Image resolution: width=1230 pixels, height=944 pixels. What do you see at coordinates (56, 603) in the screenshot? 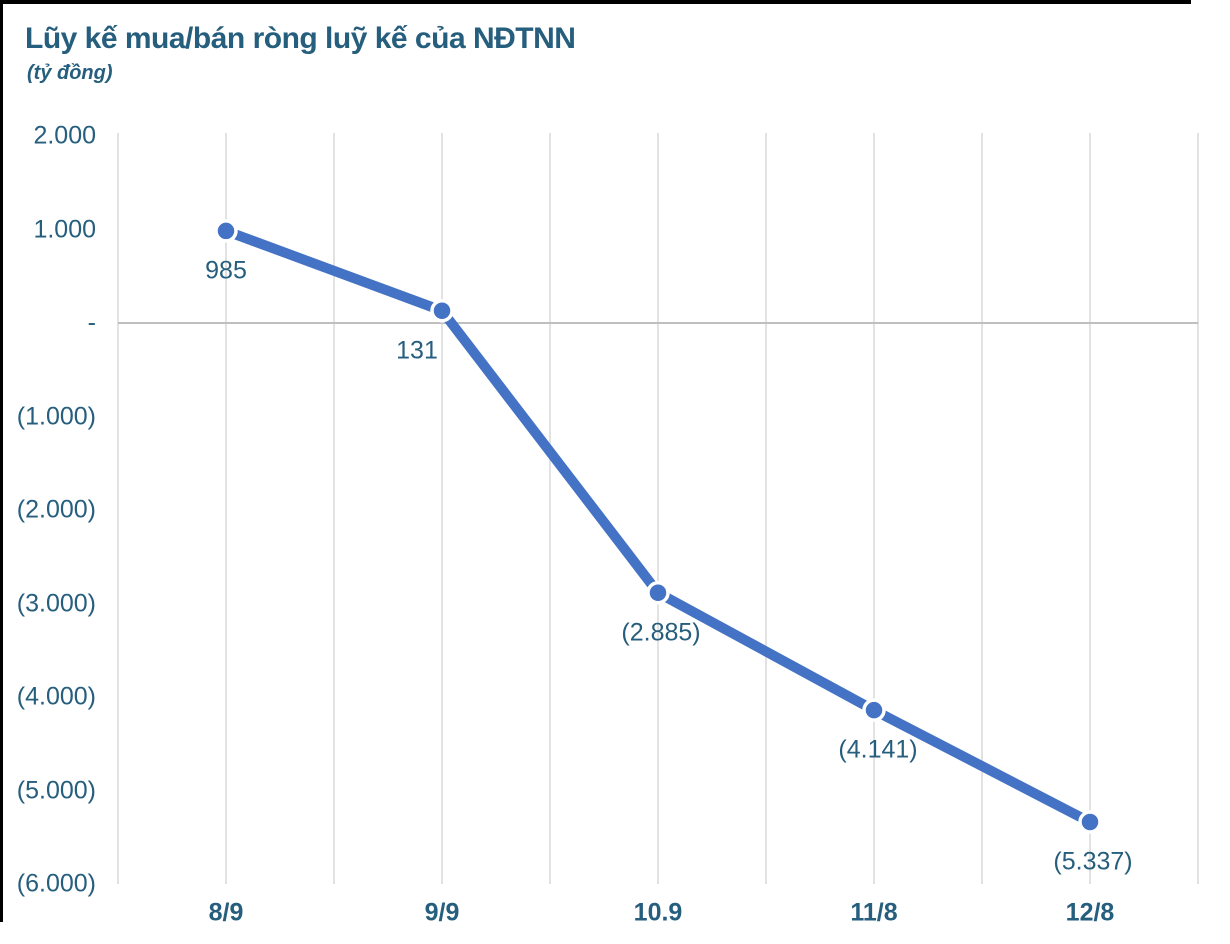
I see `y-axis-tick-label: (3.000)` at bounding box center [56, 603].